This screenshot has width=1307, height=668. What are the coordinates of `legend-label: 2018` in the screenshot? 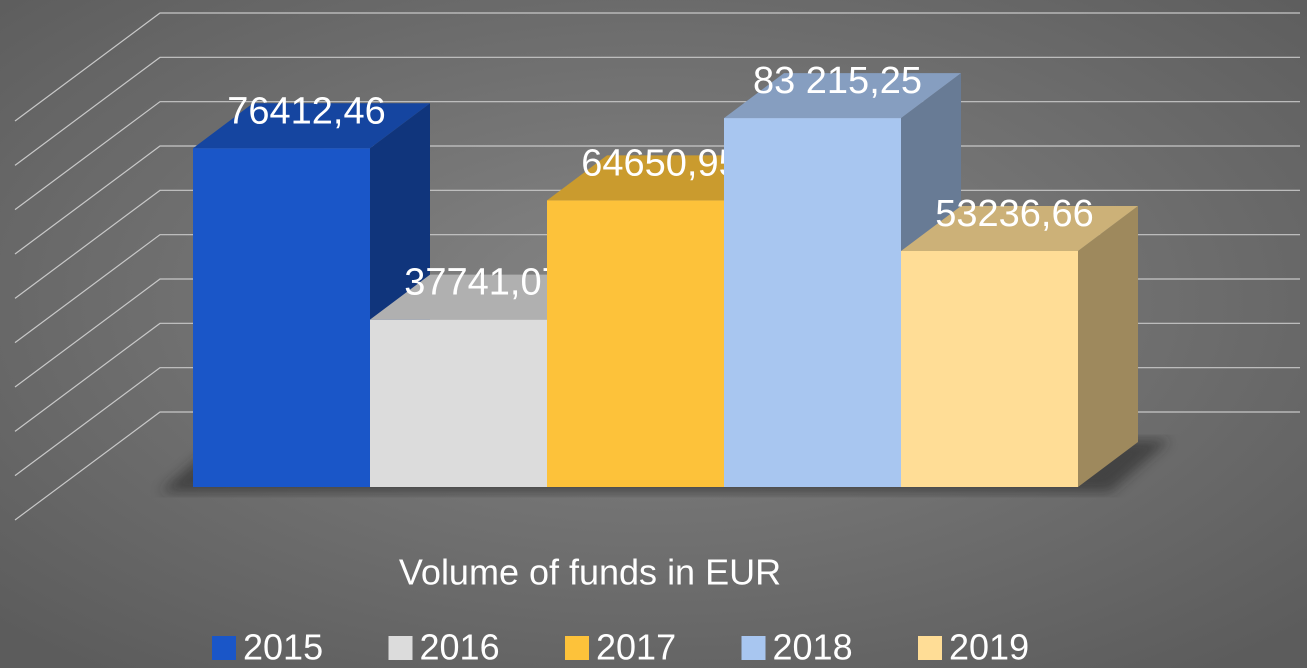 It's located at (813, 647).